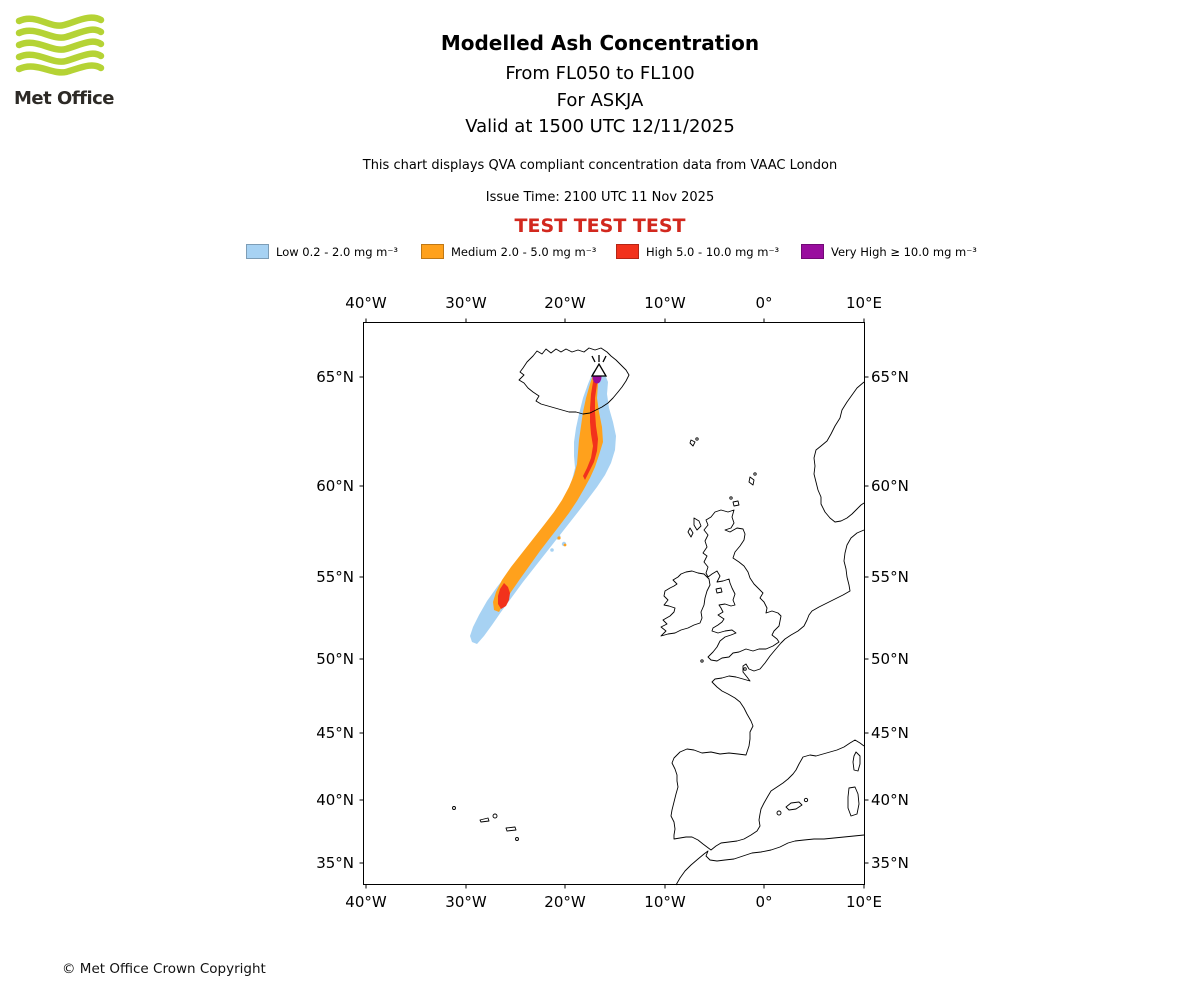 The width and height of the screenshot is (1200, 1000). I want to click on subtitle-flight-levels: From FL050 to FL100, so click(600, 73).